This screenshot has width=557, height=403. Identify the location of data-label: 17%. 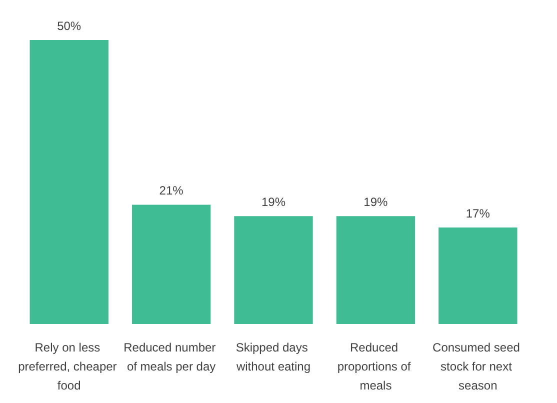
(478, 213).